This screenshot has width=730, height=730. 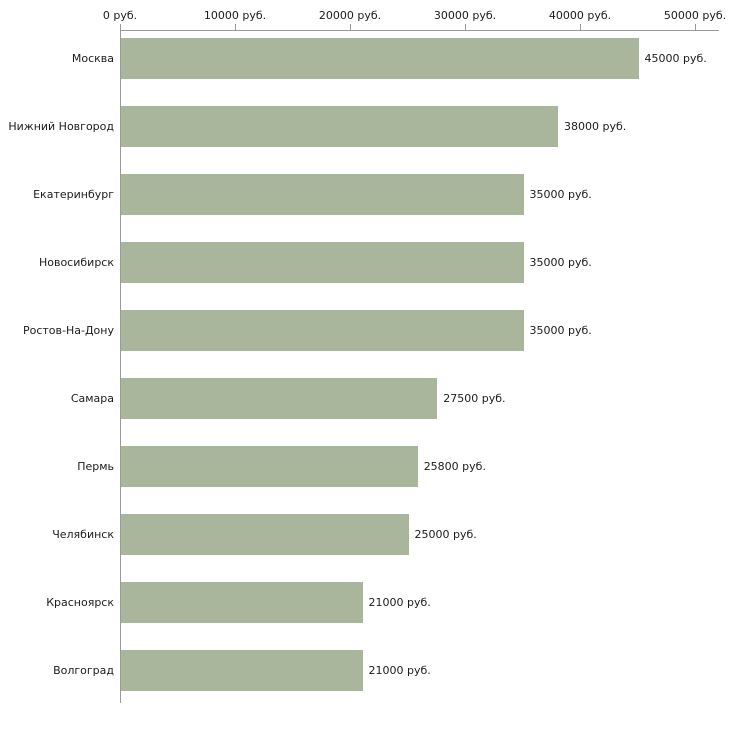 What do you see at coordinates (68, 330) in the screenshot?
I see `category-label: Ростов-На-Дону` at bounding box center [68, 330].